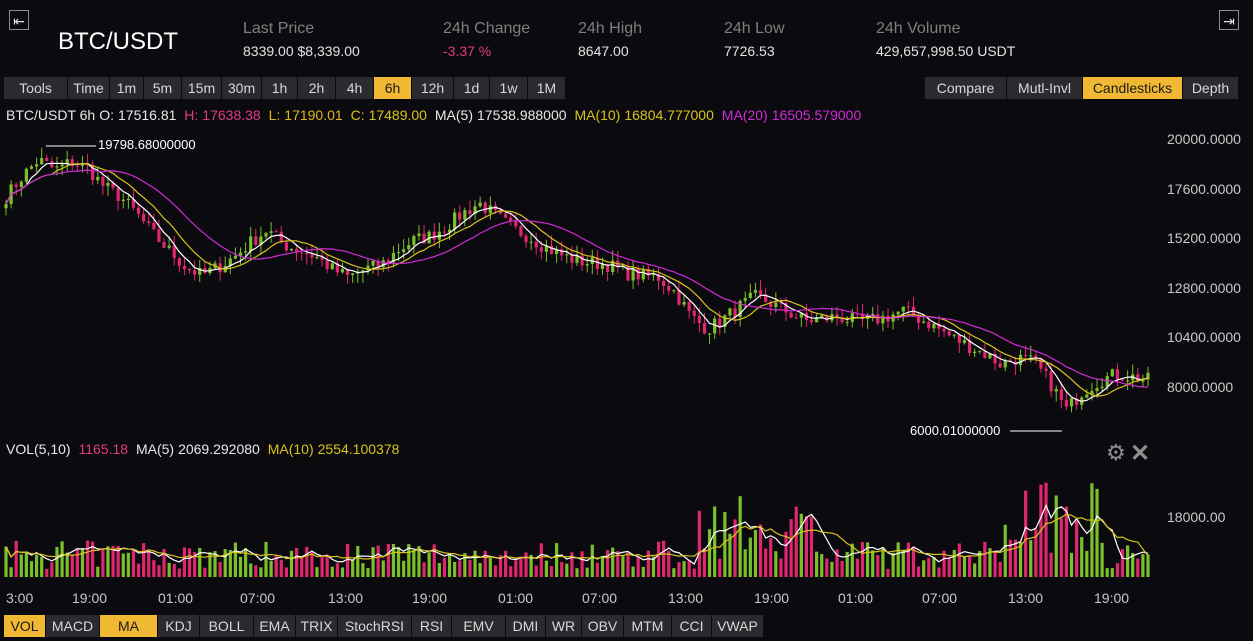  What do you see at coordinates (856, 598) in the screenshot?
I see `time-axis-label: 01:00` at bounding box center [856, 598].